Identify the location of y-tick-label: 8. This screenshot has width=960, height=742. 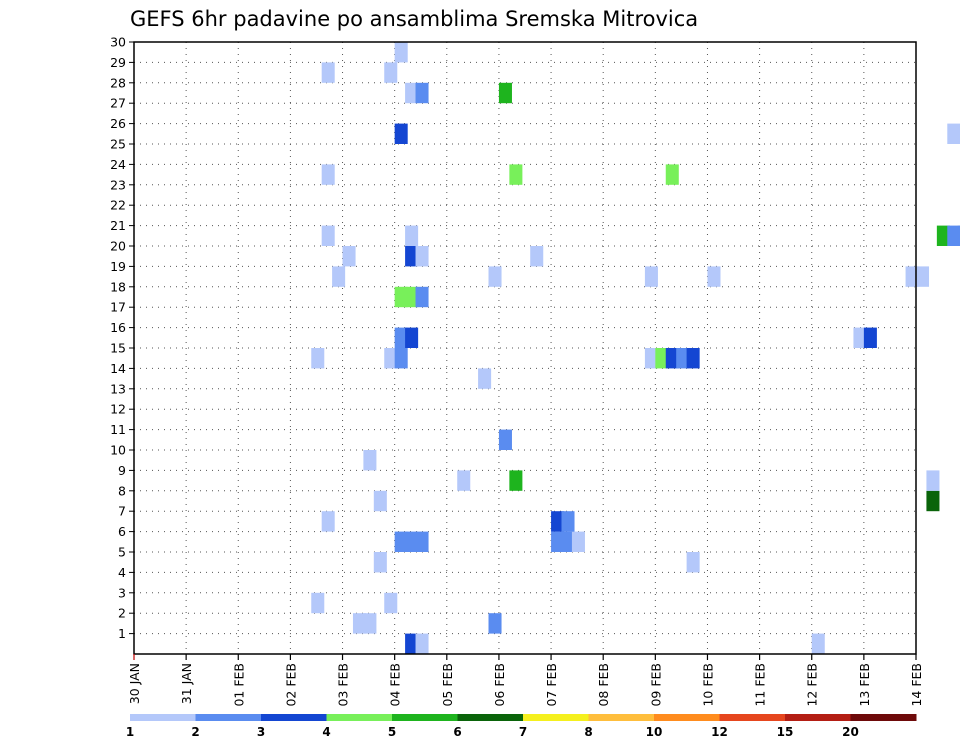
(122, 490).